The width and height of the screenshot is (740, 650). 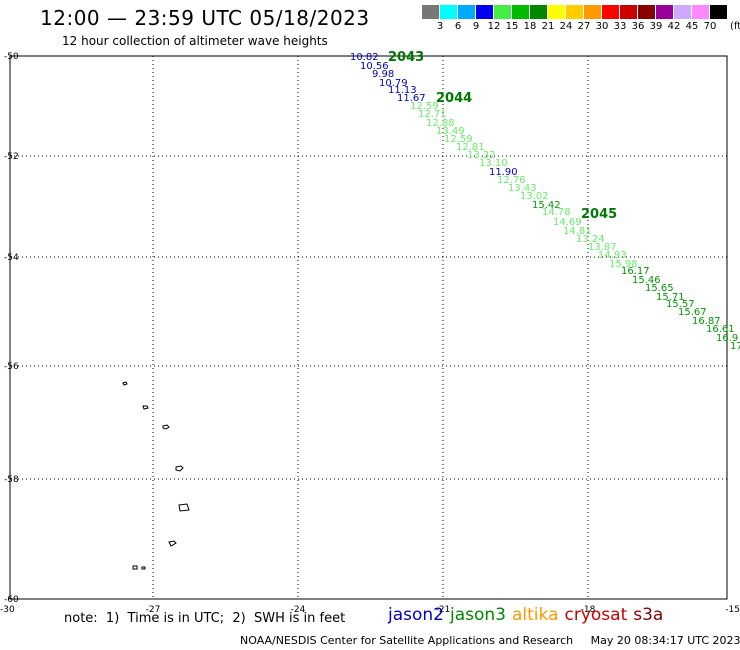 What do you see at coordinates (646, 280) in the screenshot?
I see `obs-label-dark: 15.46` at bounding box center [646, 280].